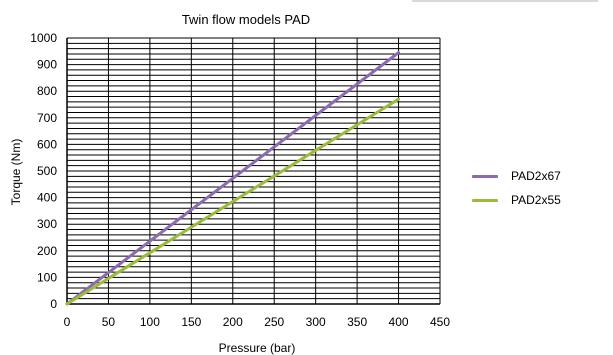  Describe the element at coordinates (47, 91) in the screenshot. I see `y-tick-label: 800` at that location.